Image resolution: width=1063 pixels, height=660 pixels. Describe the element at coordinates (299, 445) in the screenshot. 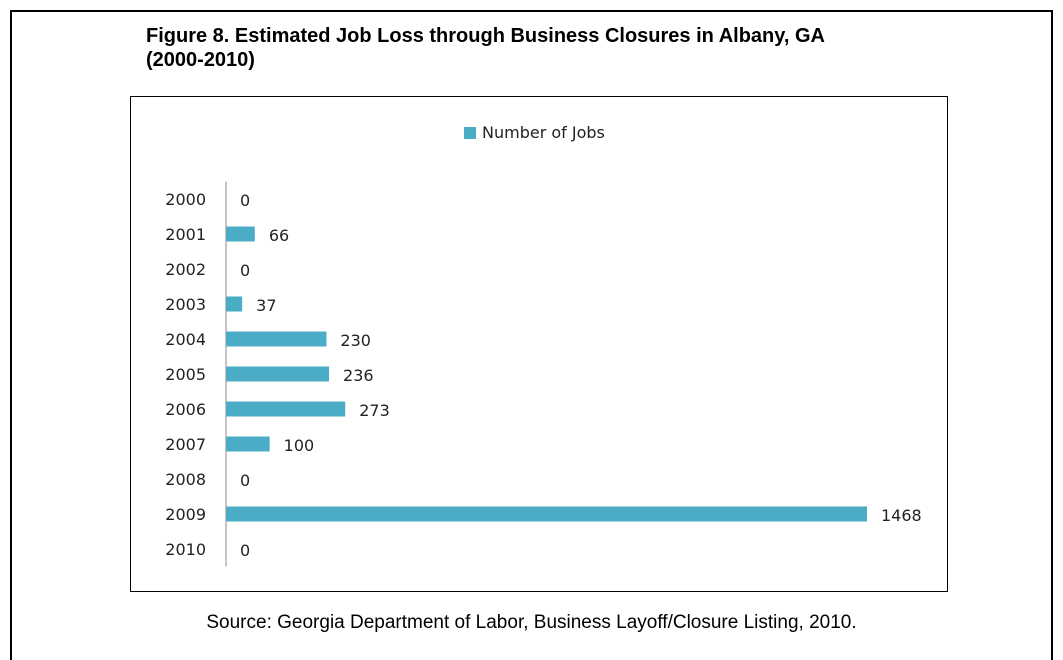

I see `bar-value-label: 100` at that location.